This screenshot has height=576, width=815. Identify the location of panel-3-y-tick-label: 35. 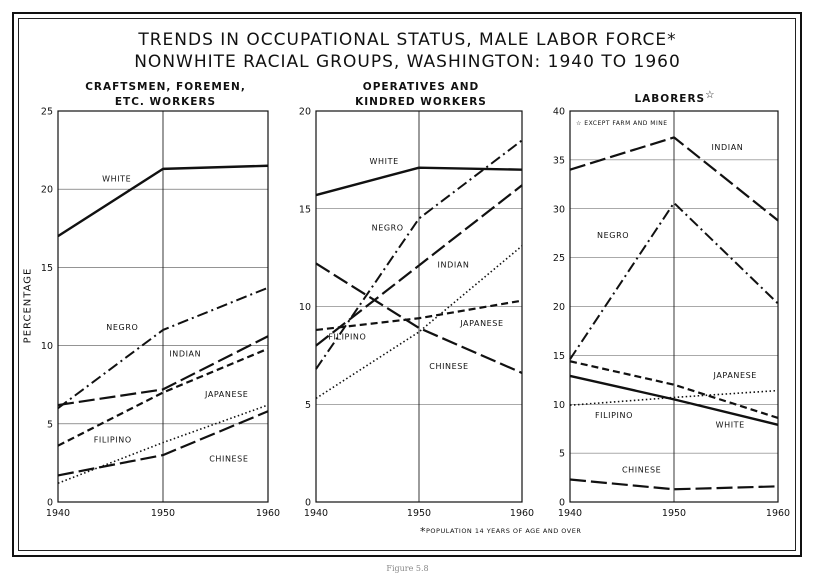
(559, 160).